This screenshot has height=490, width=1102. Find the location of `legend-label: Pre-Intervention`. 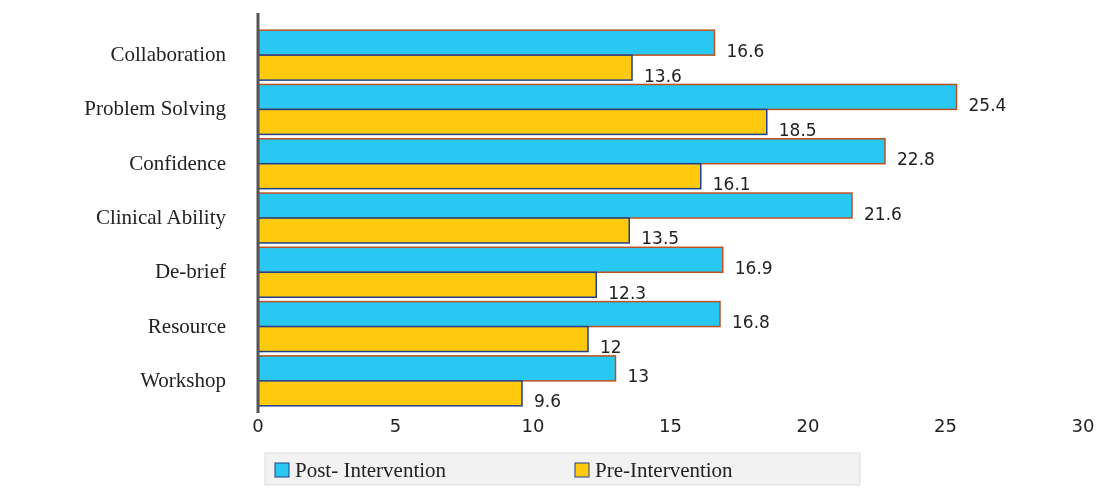

legend-label: Pre-Intervention is located at coordinates (664, 470).